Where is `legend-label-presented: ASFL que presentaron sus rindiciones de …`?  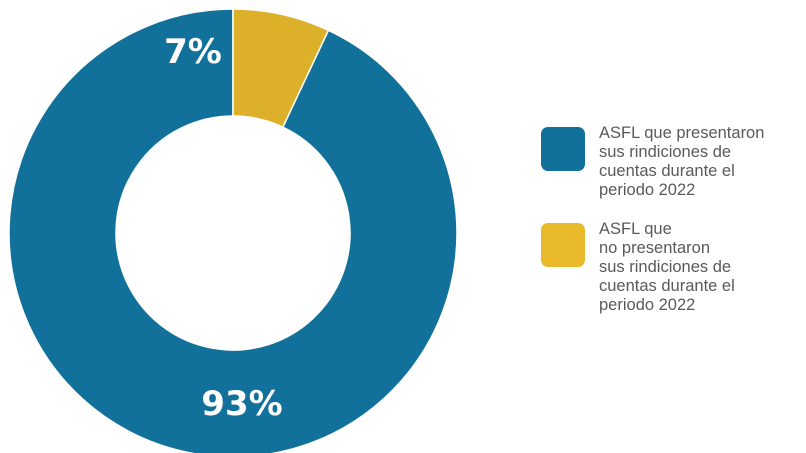
legend-label-presented: ASFL que presentaron sus rindiciones de … is located at coordinates (682, 161).